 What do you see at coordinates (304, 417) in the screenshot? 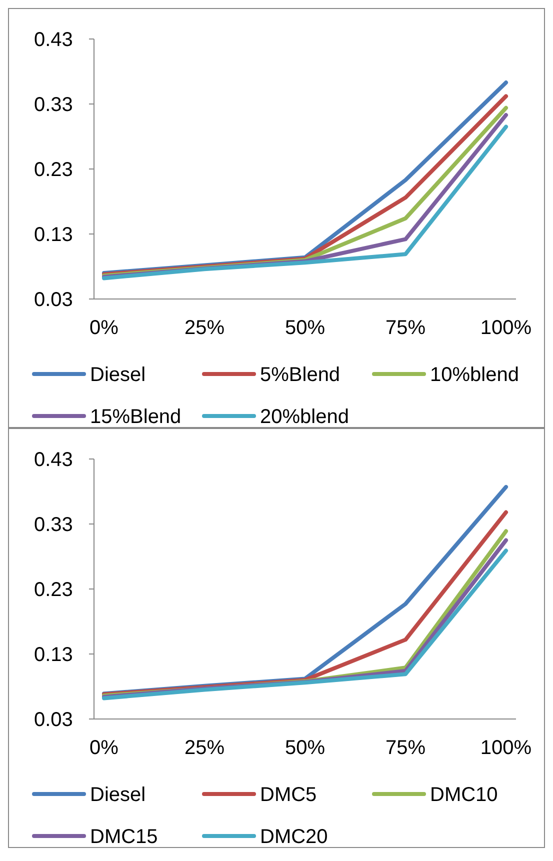
I see `legend-label: 20%blend` at bounding box center [304, 417].